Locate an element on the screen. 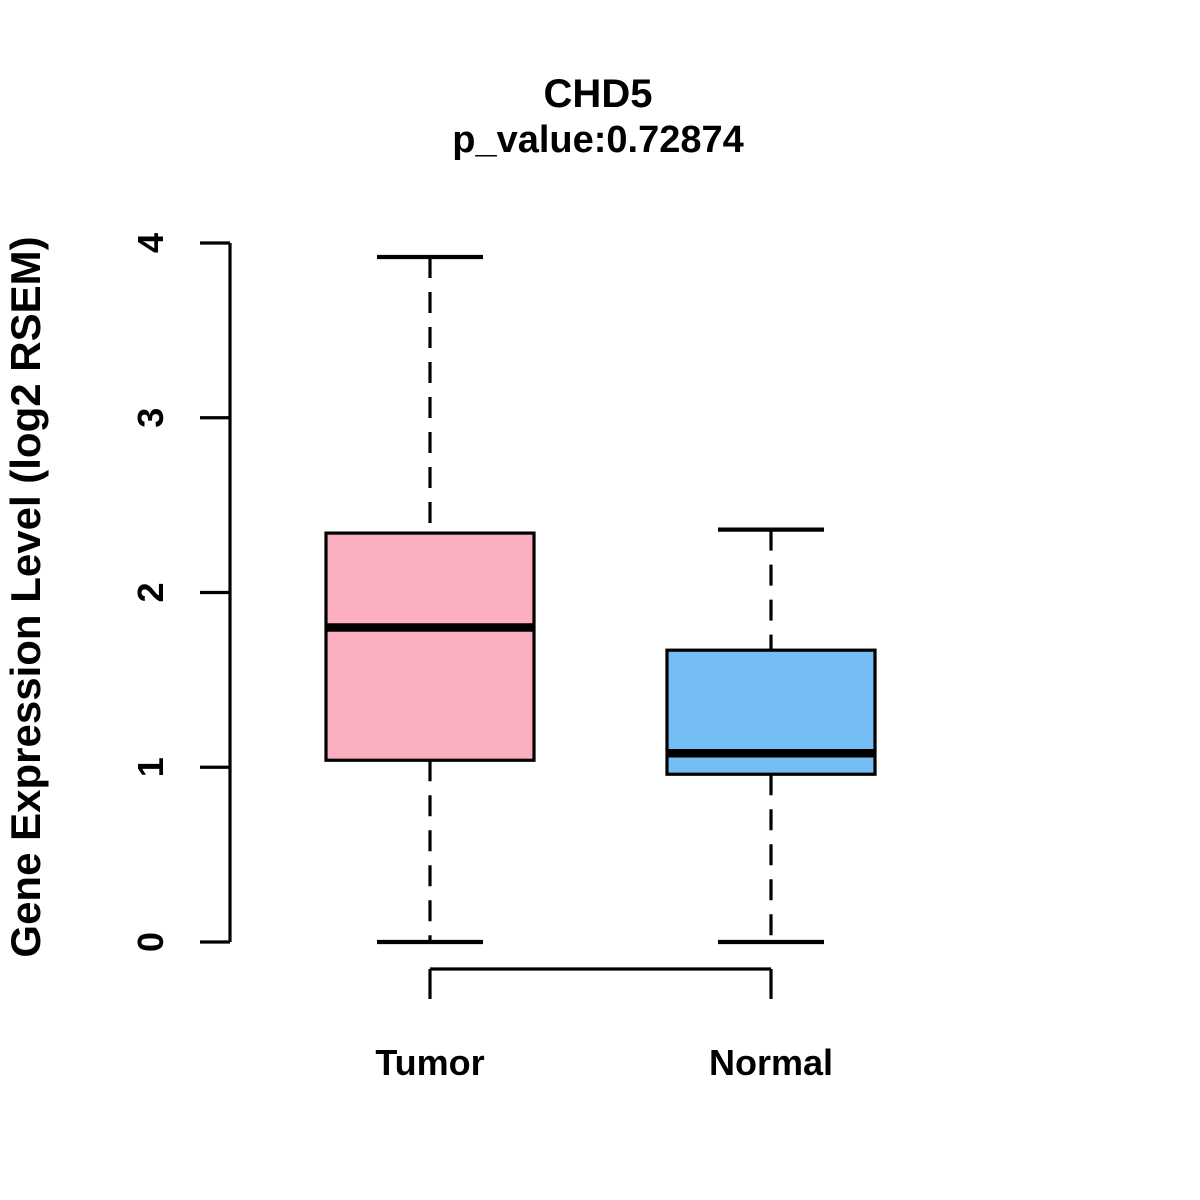 This screenshot has height=1200, width=1200. y-tick-label: 2 is located at coordinates (150, 592).